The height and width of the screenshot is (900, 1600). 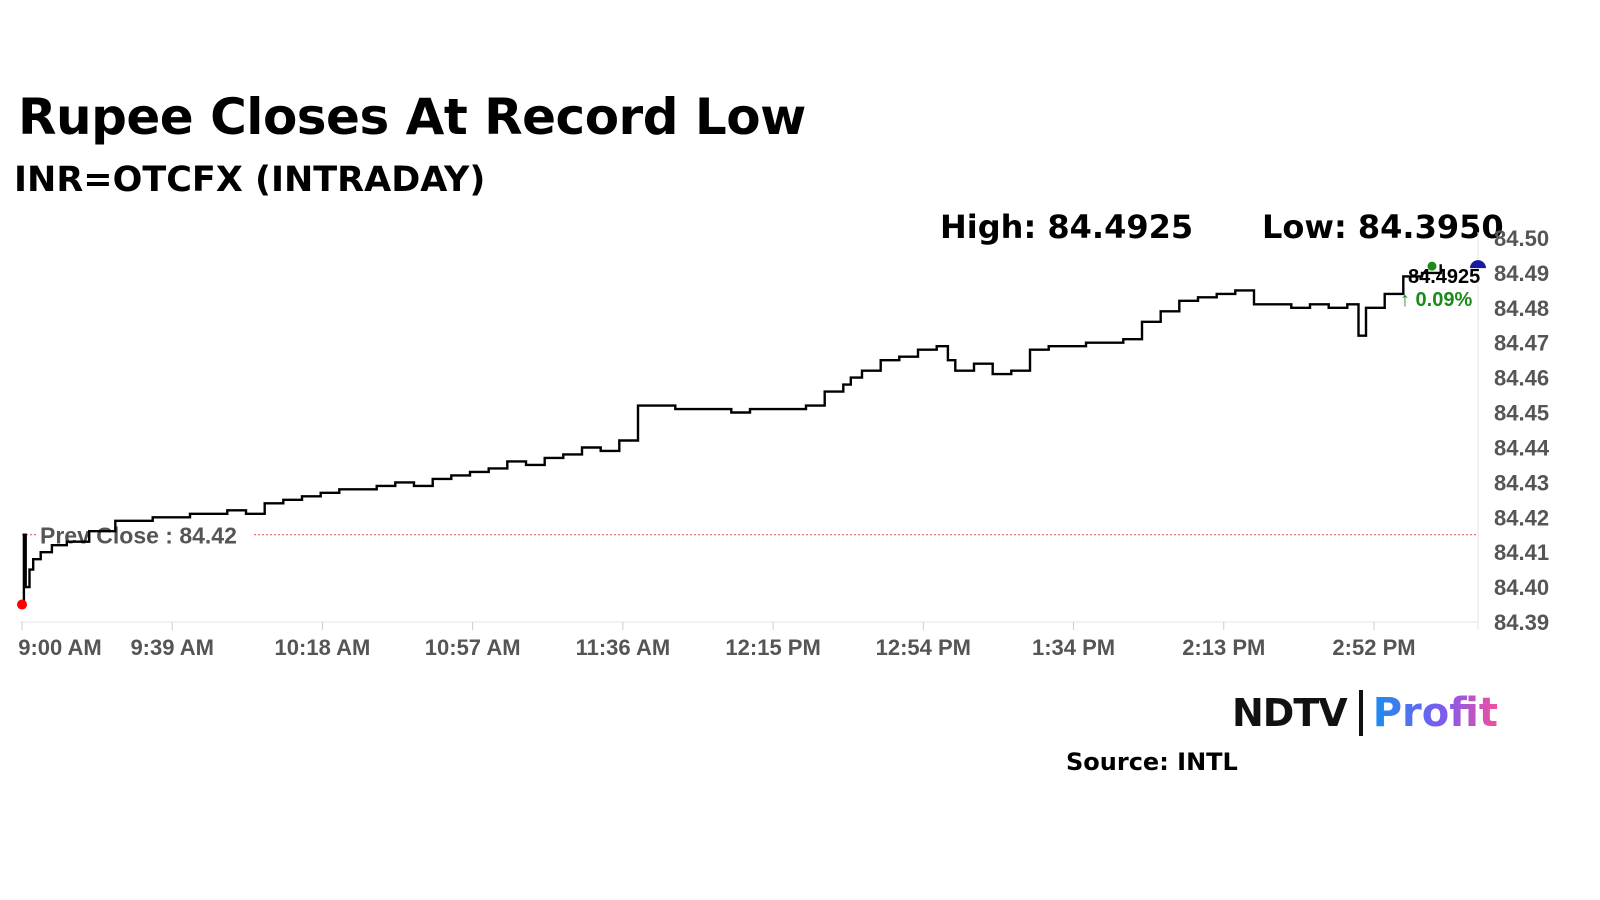 I want to click on high-value: High: 84.4925, so click(x=1067, y=227).